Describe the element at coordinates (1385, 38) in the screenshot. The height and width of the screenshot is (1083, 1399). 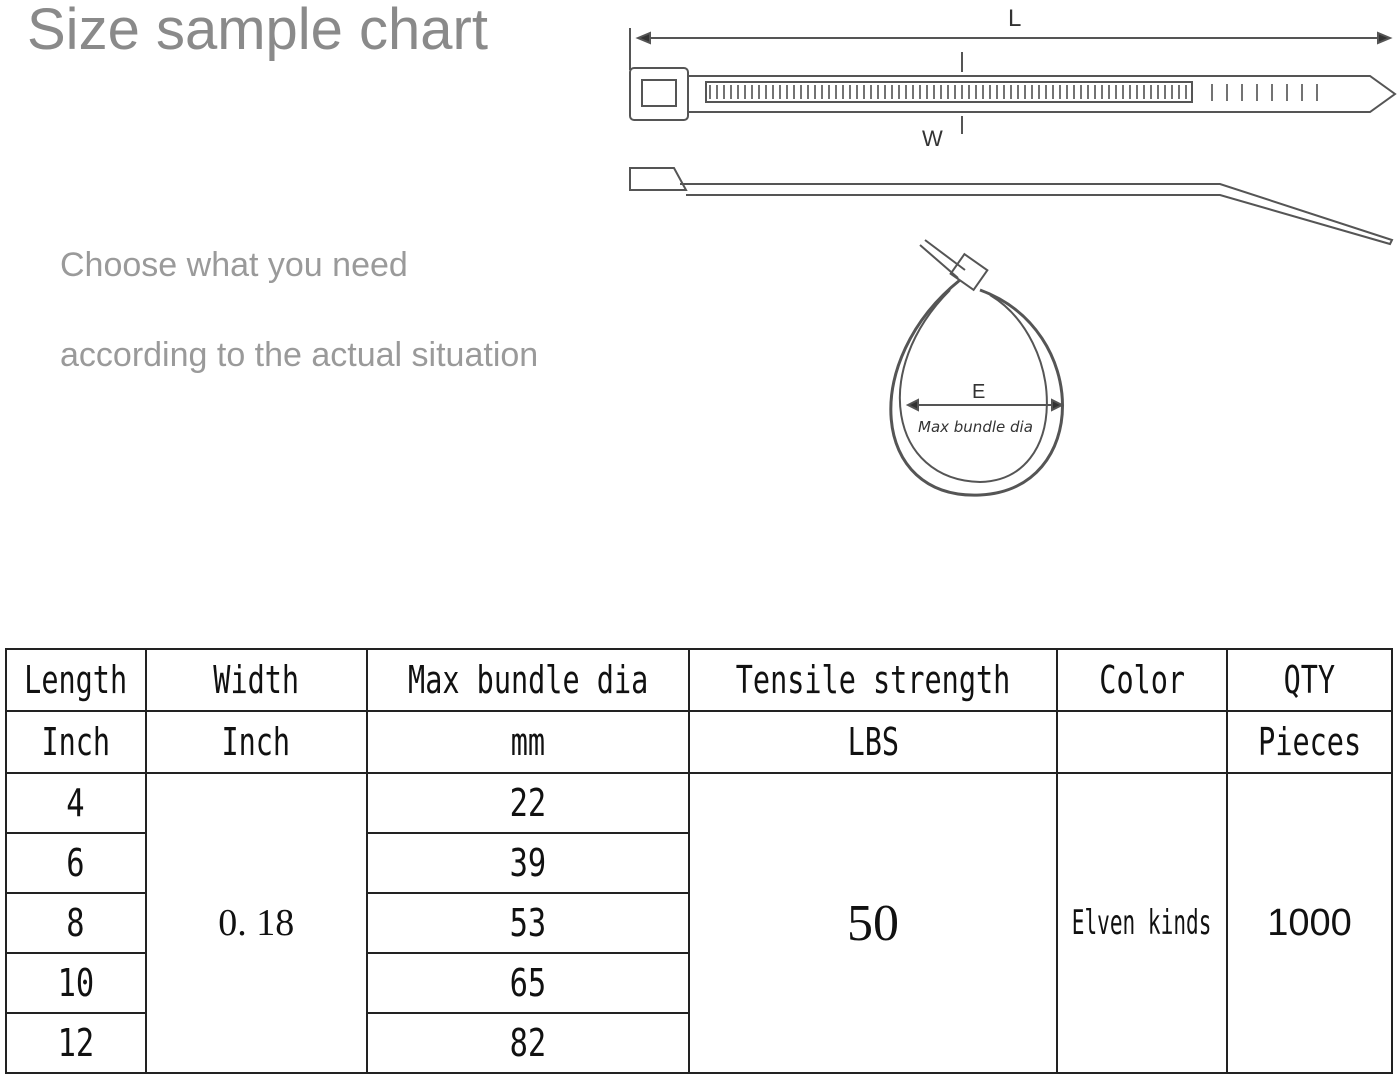
I see `arrow-head-right` at that location.